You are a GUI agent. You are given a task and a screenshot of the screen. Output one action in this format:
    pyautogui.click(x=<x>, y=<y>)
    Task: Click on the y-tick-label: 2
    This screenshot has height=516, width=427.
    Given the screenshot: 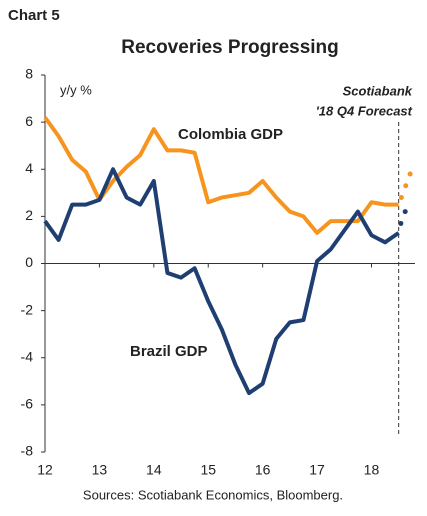 What is the action you would take?
    pyautogui.click(x=29, y=215)
    